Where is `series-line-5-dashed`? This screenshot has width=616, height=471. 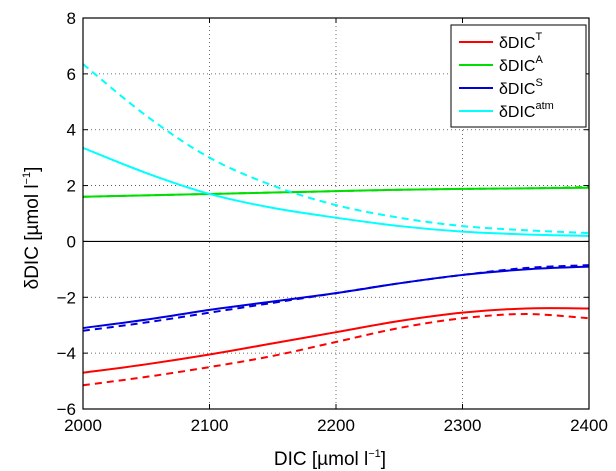 series-line-5-dashed is located at coordinates (336, 298).